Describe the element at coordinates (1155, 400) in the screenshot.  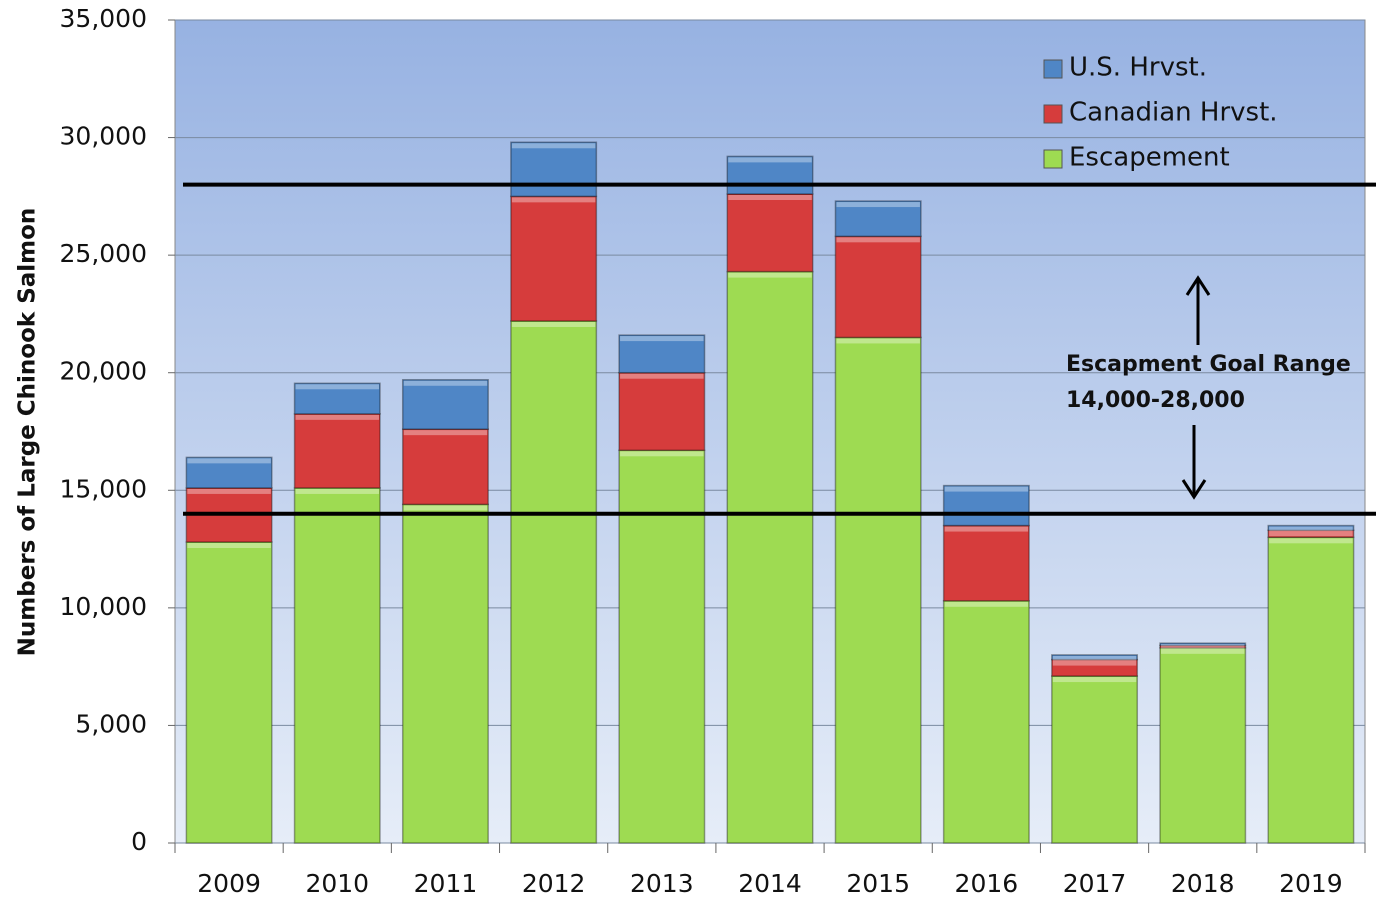
I see `annotation: 14,000-28,000` at that location.